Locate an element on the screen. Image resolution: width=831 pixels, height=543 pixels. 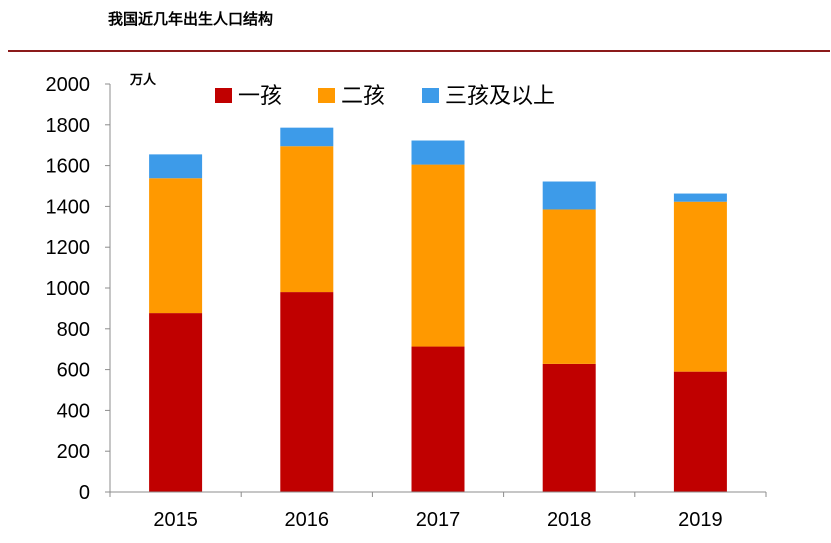
y-tick-label: 0 is located at coordinates (84, 493).